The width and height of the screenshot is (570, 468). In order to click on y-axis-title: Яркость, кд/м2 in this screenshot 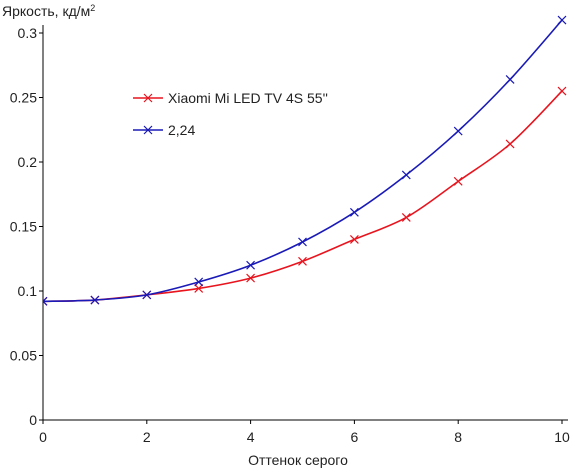, I will do `click(48, 11)`.